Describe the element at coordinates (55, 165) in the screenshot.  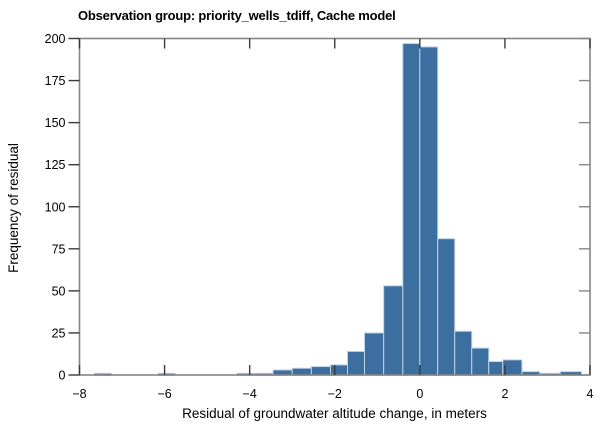
I see `y-tick-label: 125` at that location.